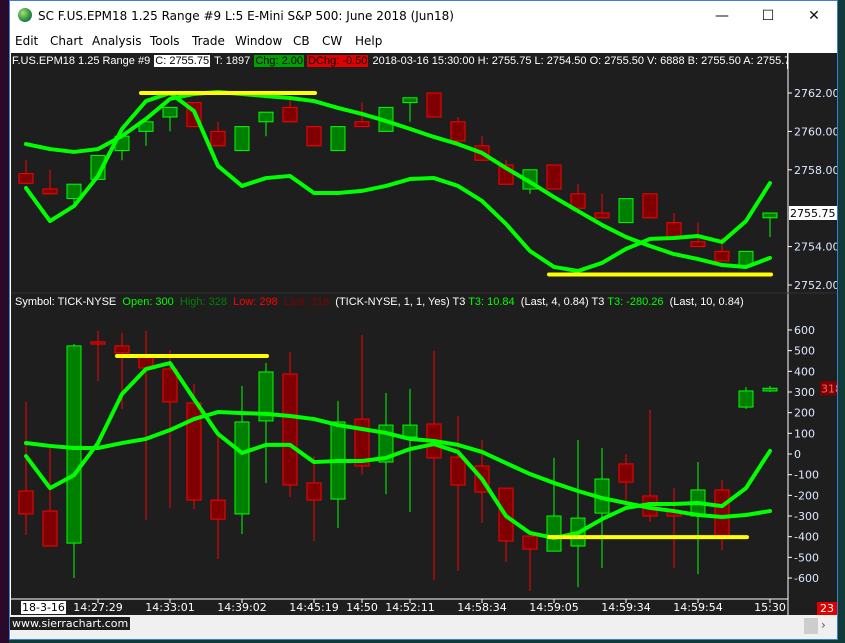 The width and height of the screenshot is (845, 643). What do you see at coordinates (626, 607) in the screenshot?
I see `time-axis-label: 14:59:34` at bounding box center [626, 607].